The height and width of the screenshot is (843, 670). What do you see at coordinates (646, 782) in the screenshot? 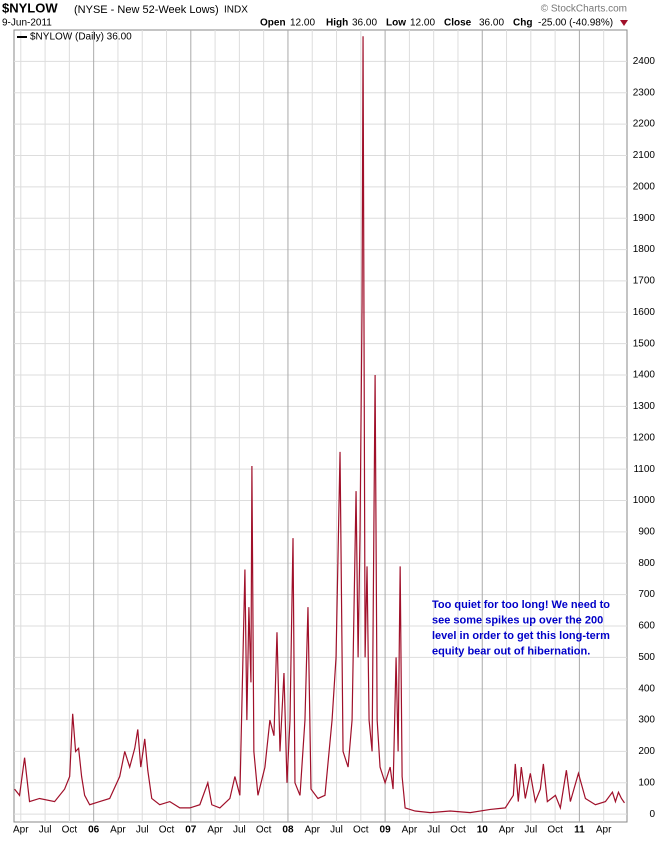
I see `y-tick-label: 100` at bounding box center [646, 782].